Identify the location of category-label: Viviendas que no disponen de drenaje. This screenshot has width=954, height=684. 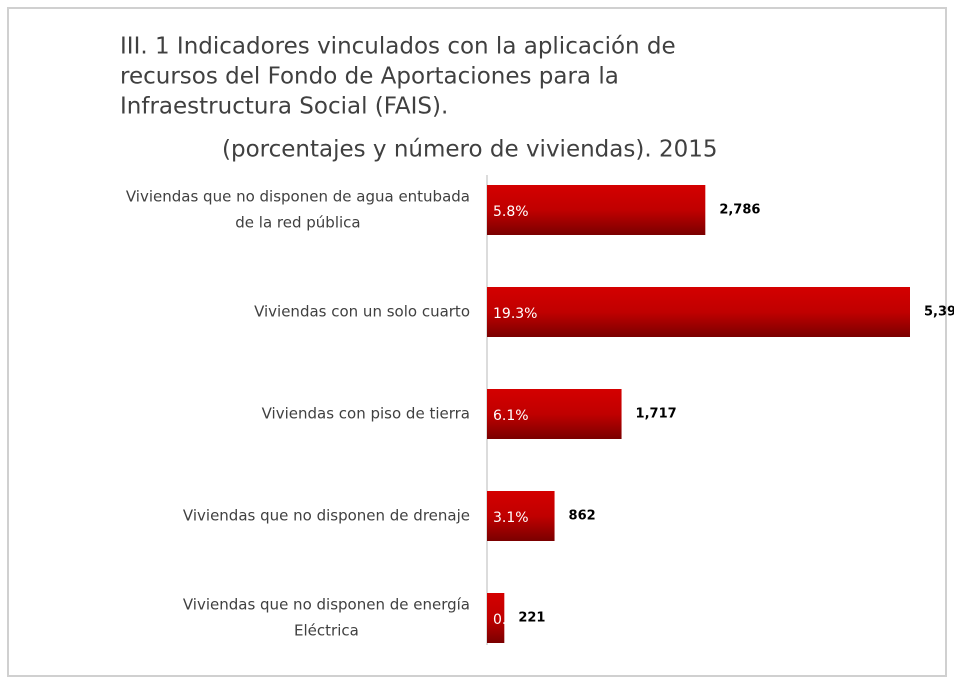
(326, 516).